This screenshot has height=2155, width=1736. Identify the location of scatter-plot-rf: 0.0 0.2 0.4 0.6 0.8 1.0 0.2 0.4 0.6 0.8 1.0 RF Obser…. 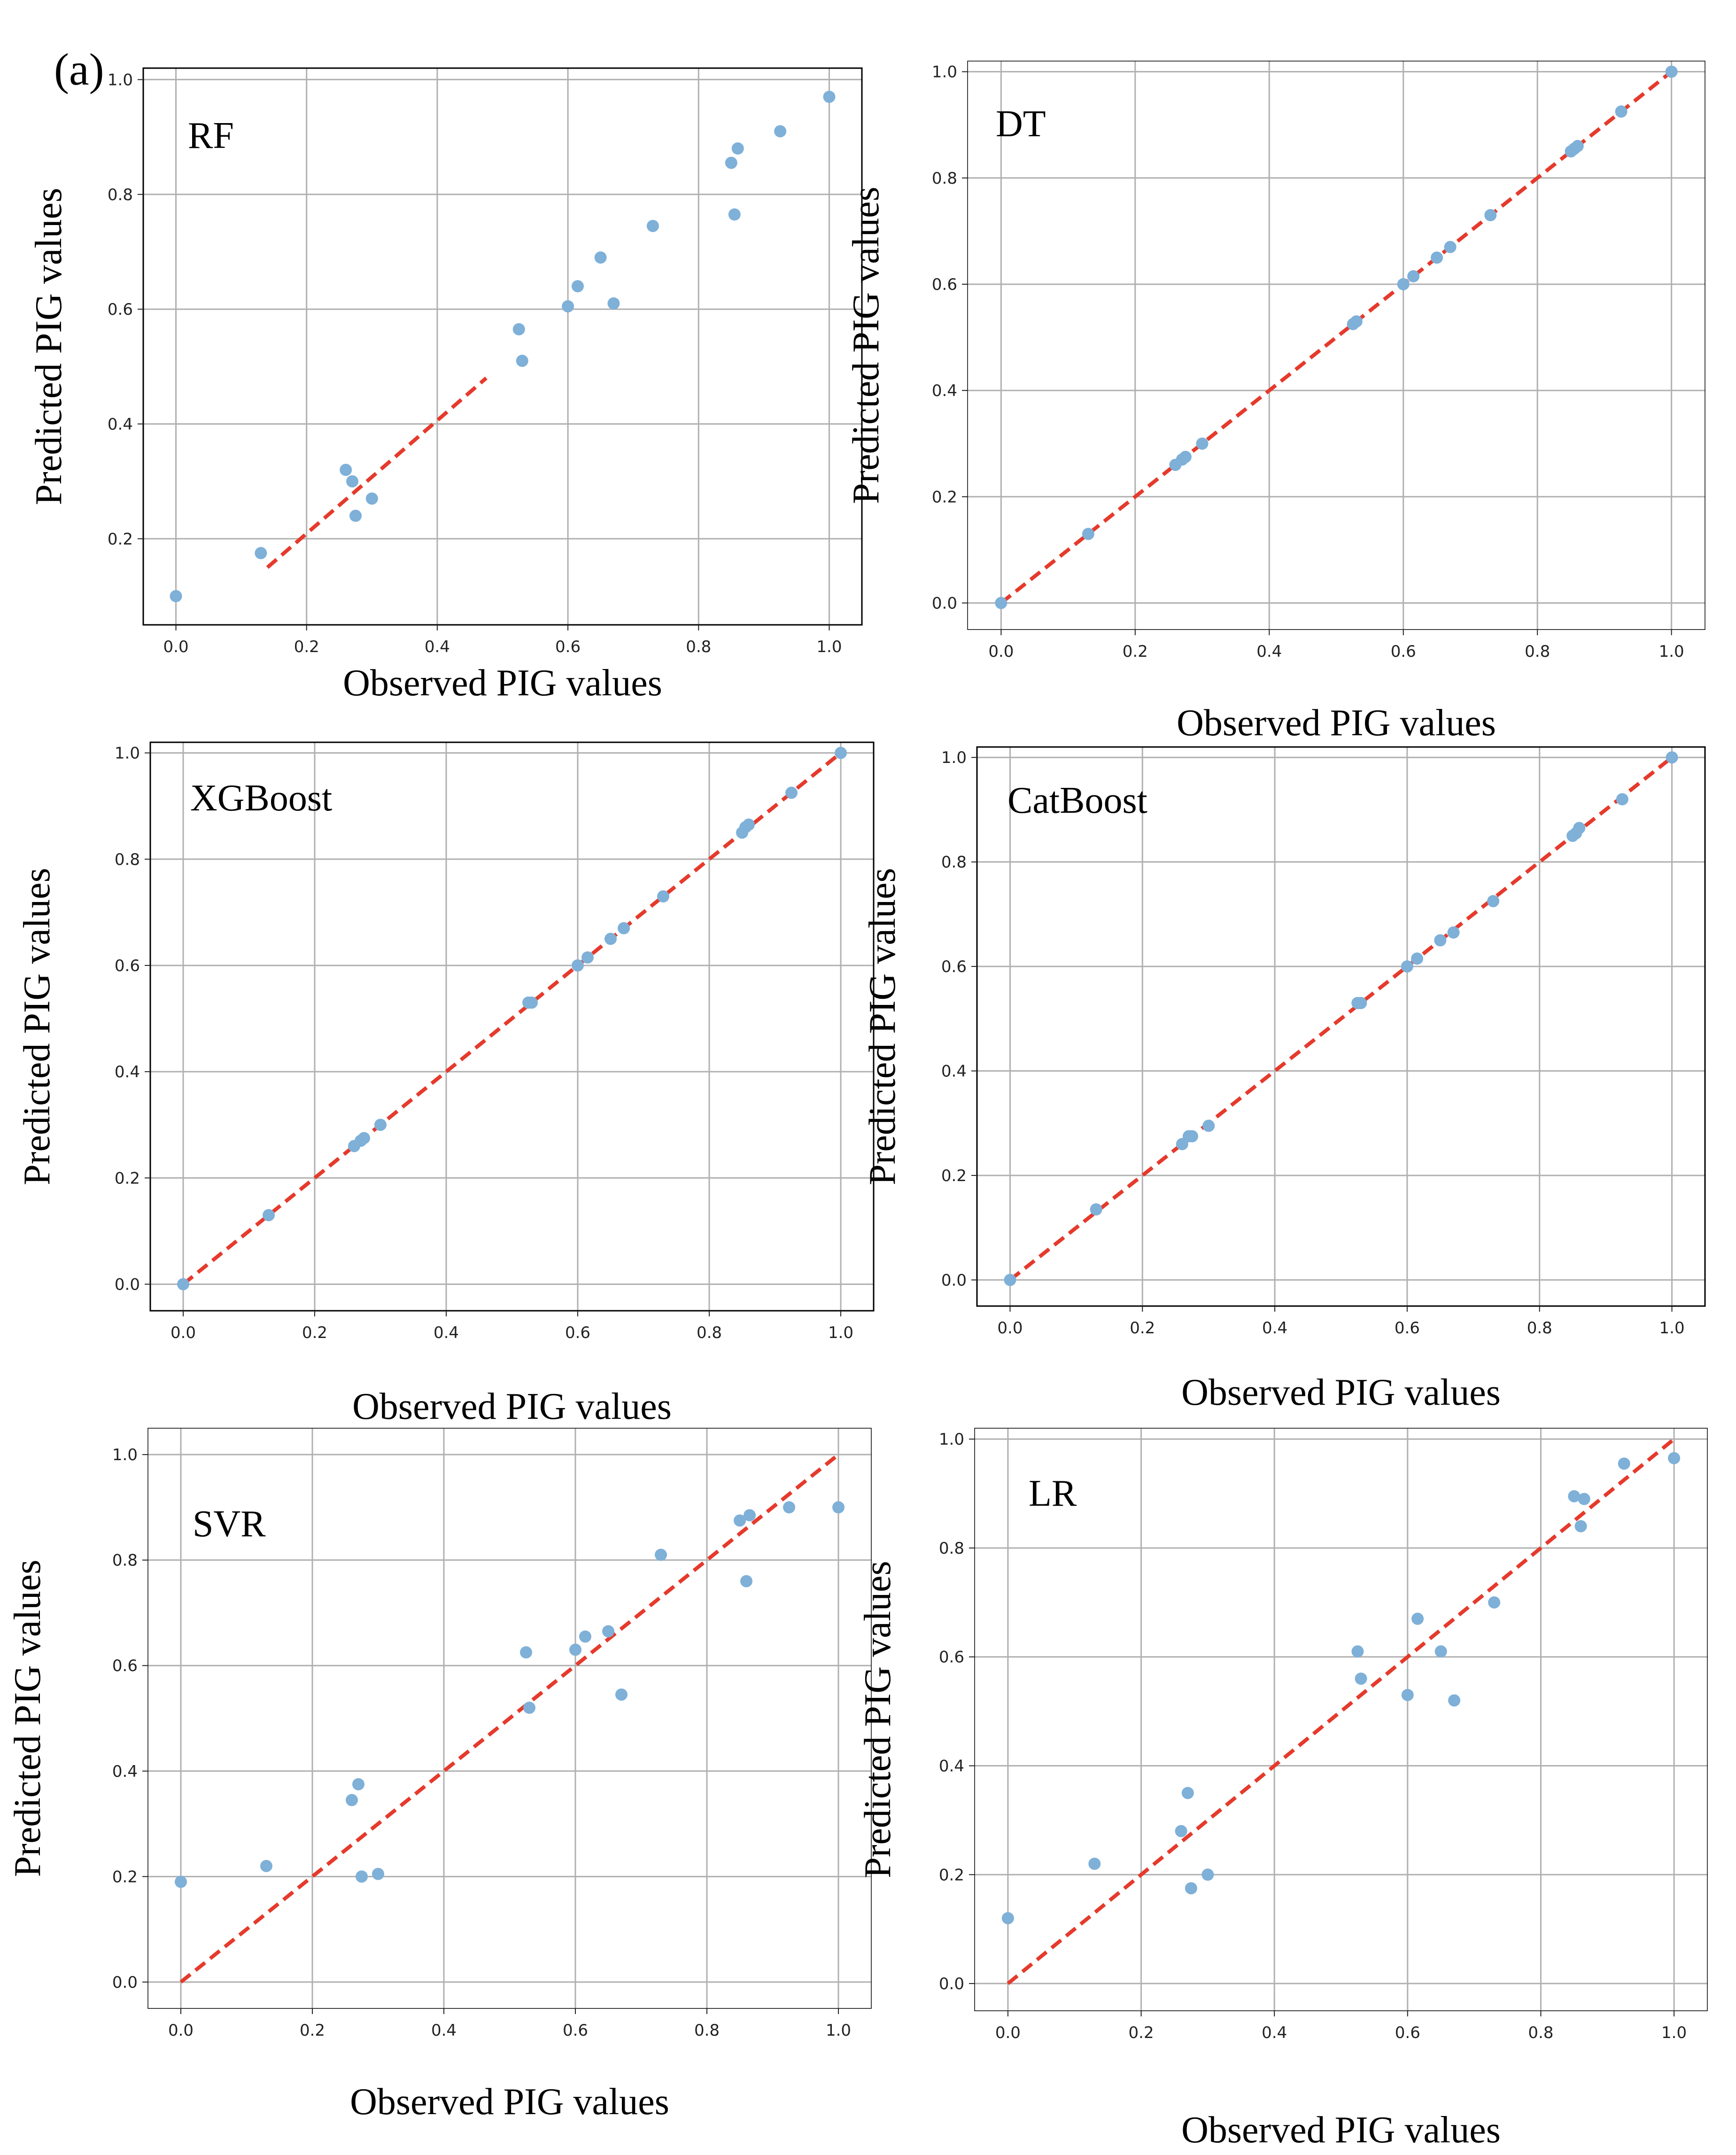
(445, 386).